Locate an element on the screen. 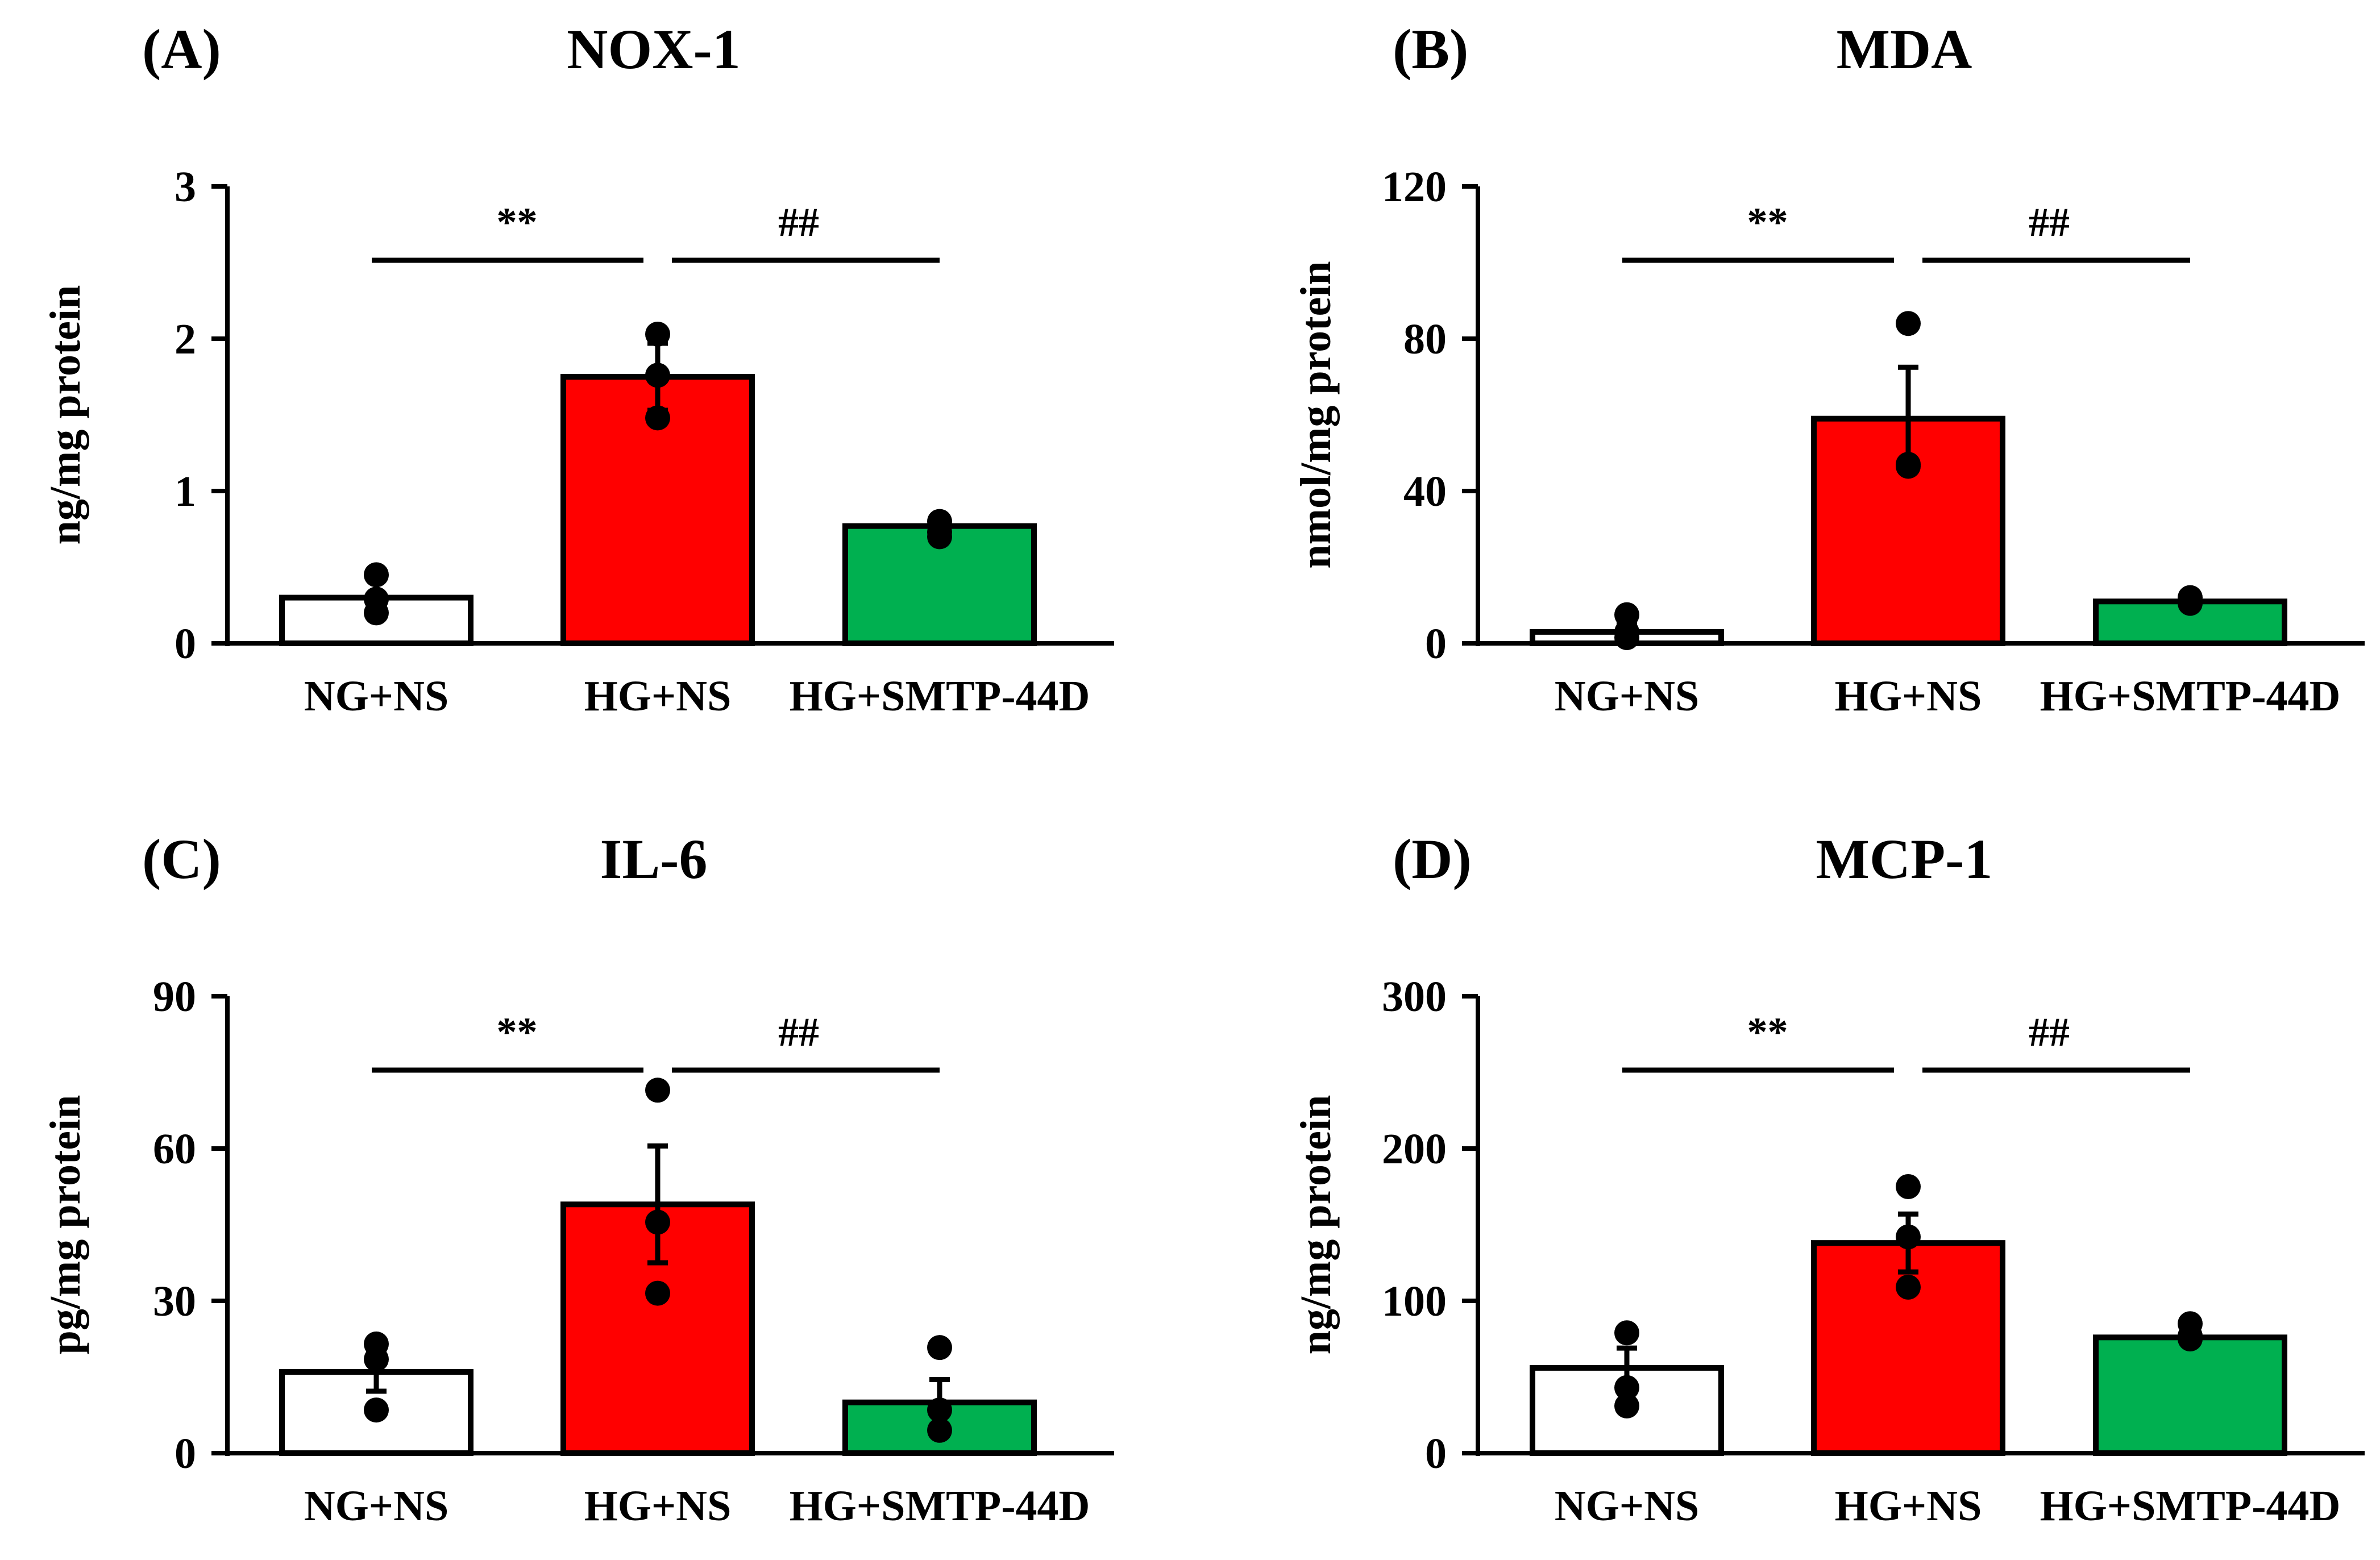 The image size is (2380, 1560). y-tick-label: 1 is located at coordinates (185, 491).